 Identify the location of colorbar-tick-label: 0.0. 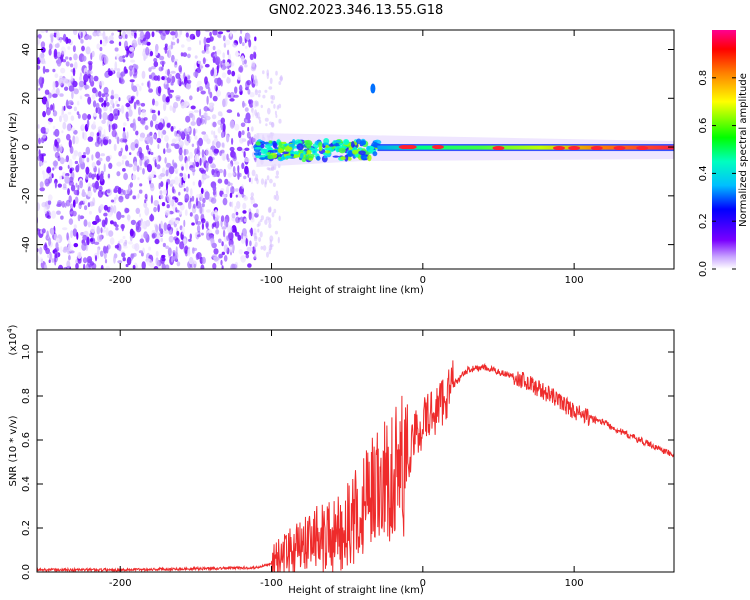
(703, 269).